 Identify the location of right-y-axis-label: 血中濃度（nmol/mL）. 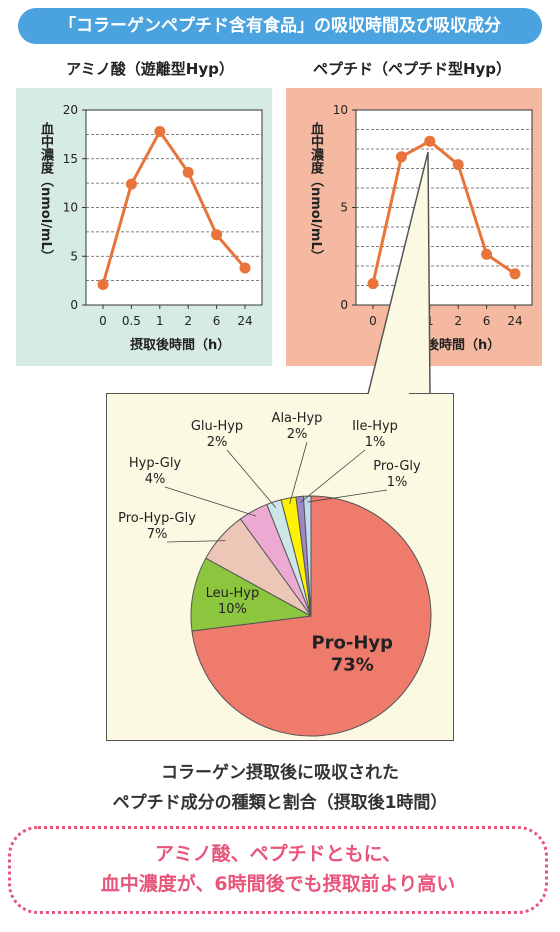
(315, 192).